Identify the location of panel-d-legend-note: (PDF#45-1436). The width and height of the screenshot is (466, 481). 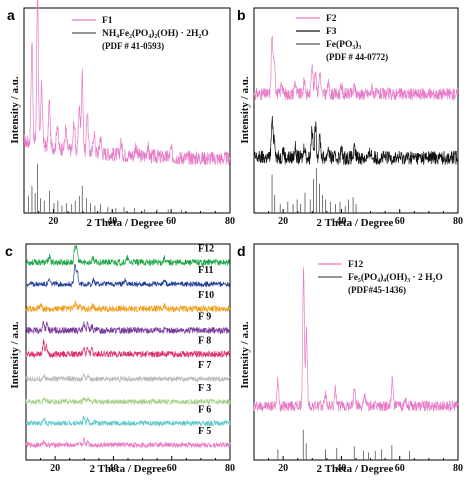
(377, 290).